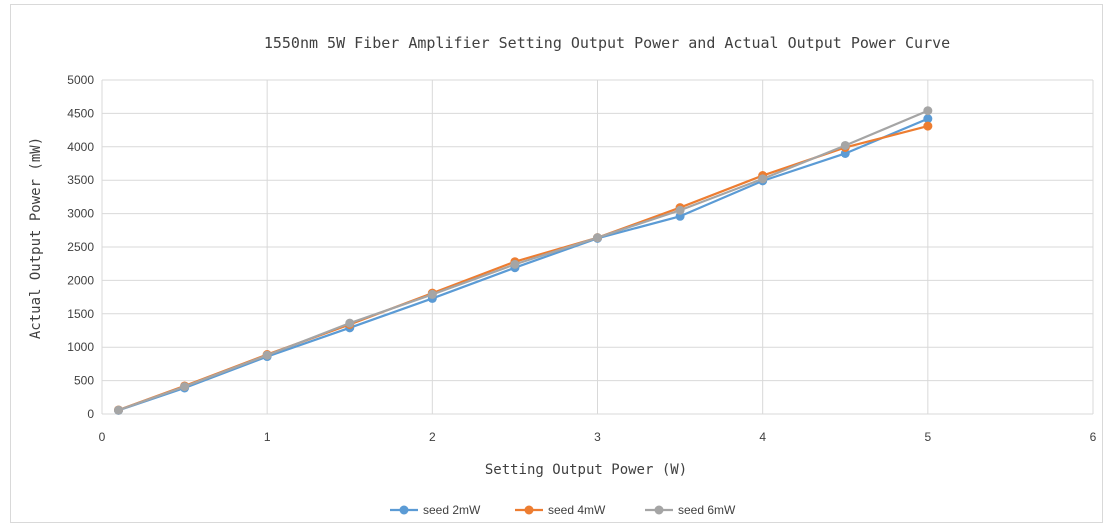  Describe the element at coordinates (102, 437) in the screenshot. I see `x-tick-label: 0` at that location.